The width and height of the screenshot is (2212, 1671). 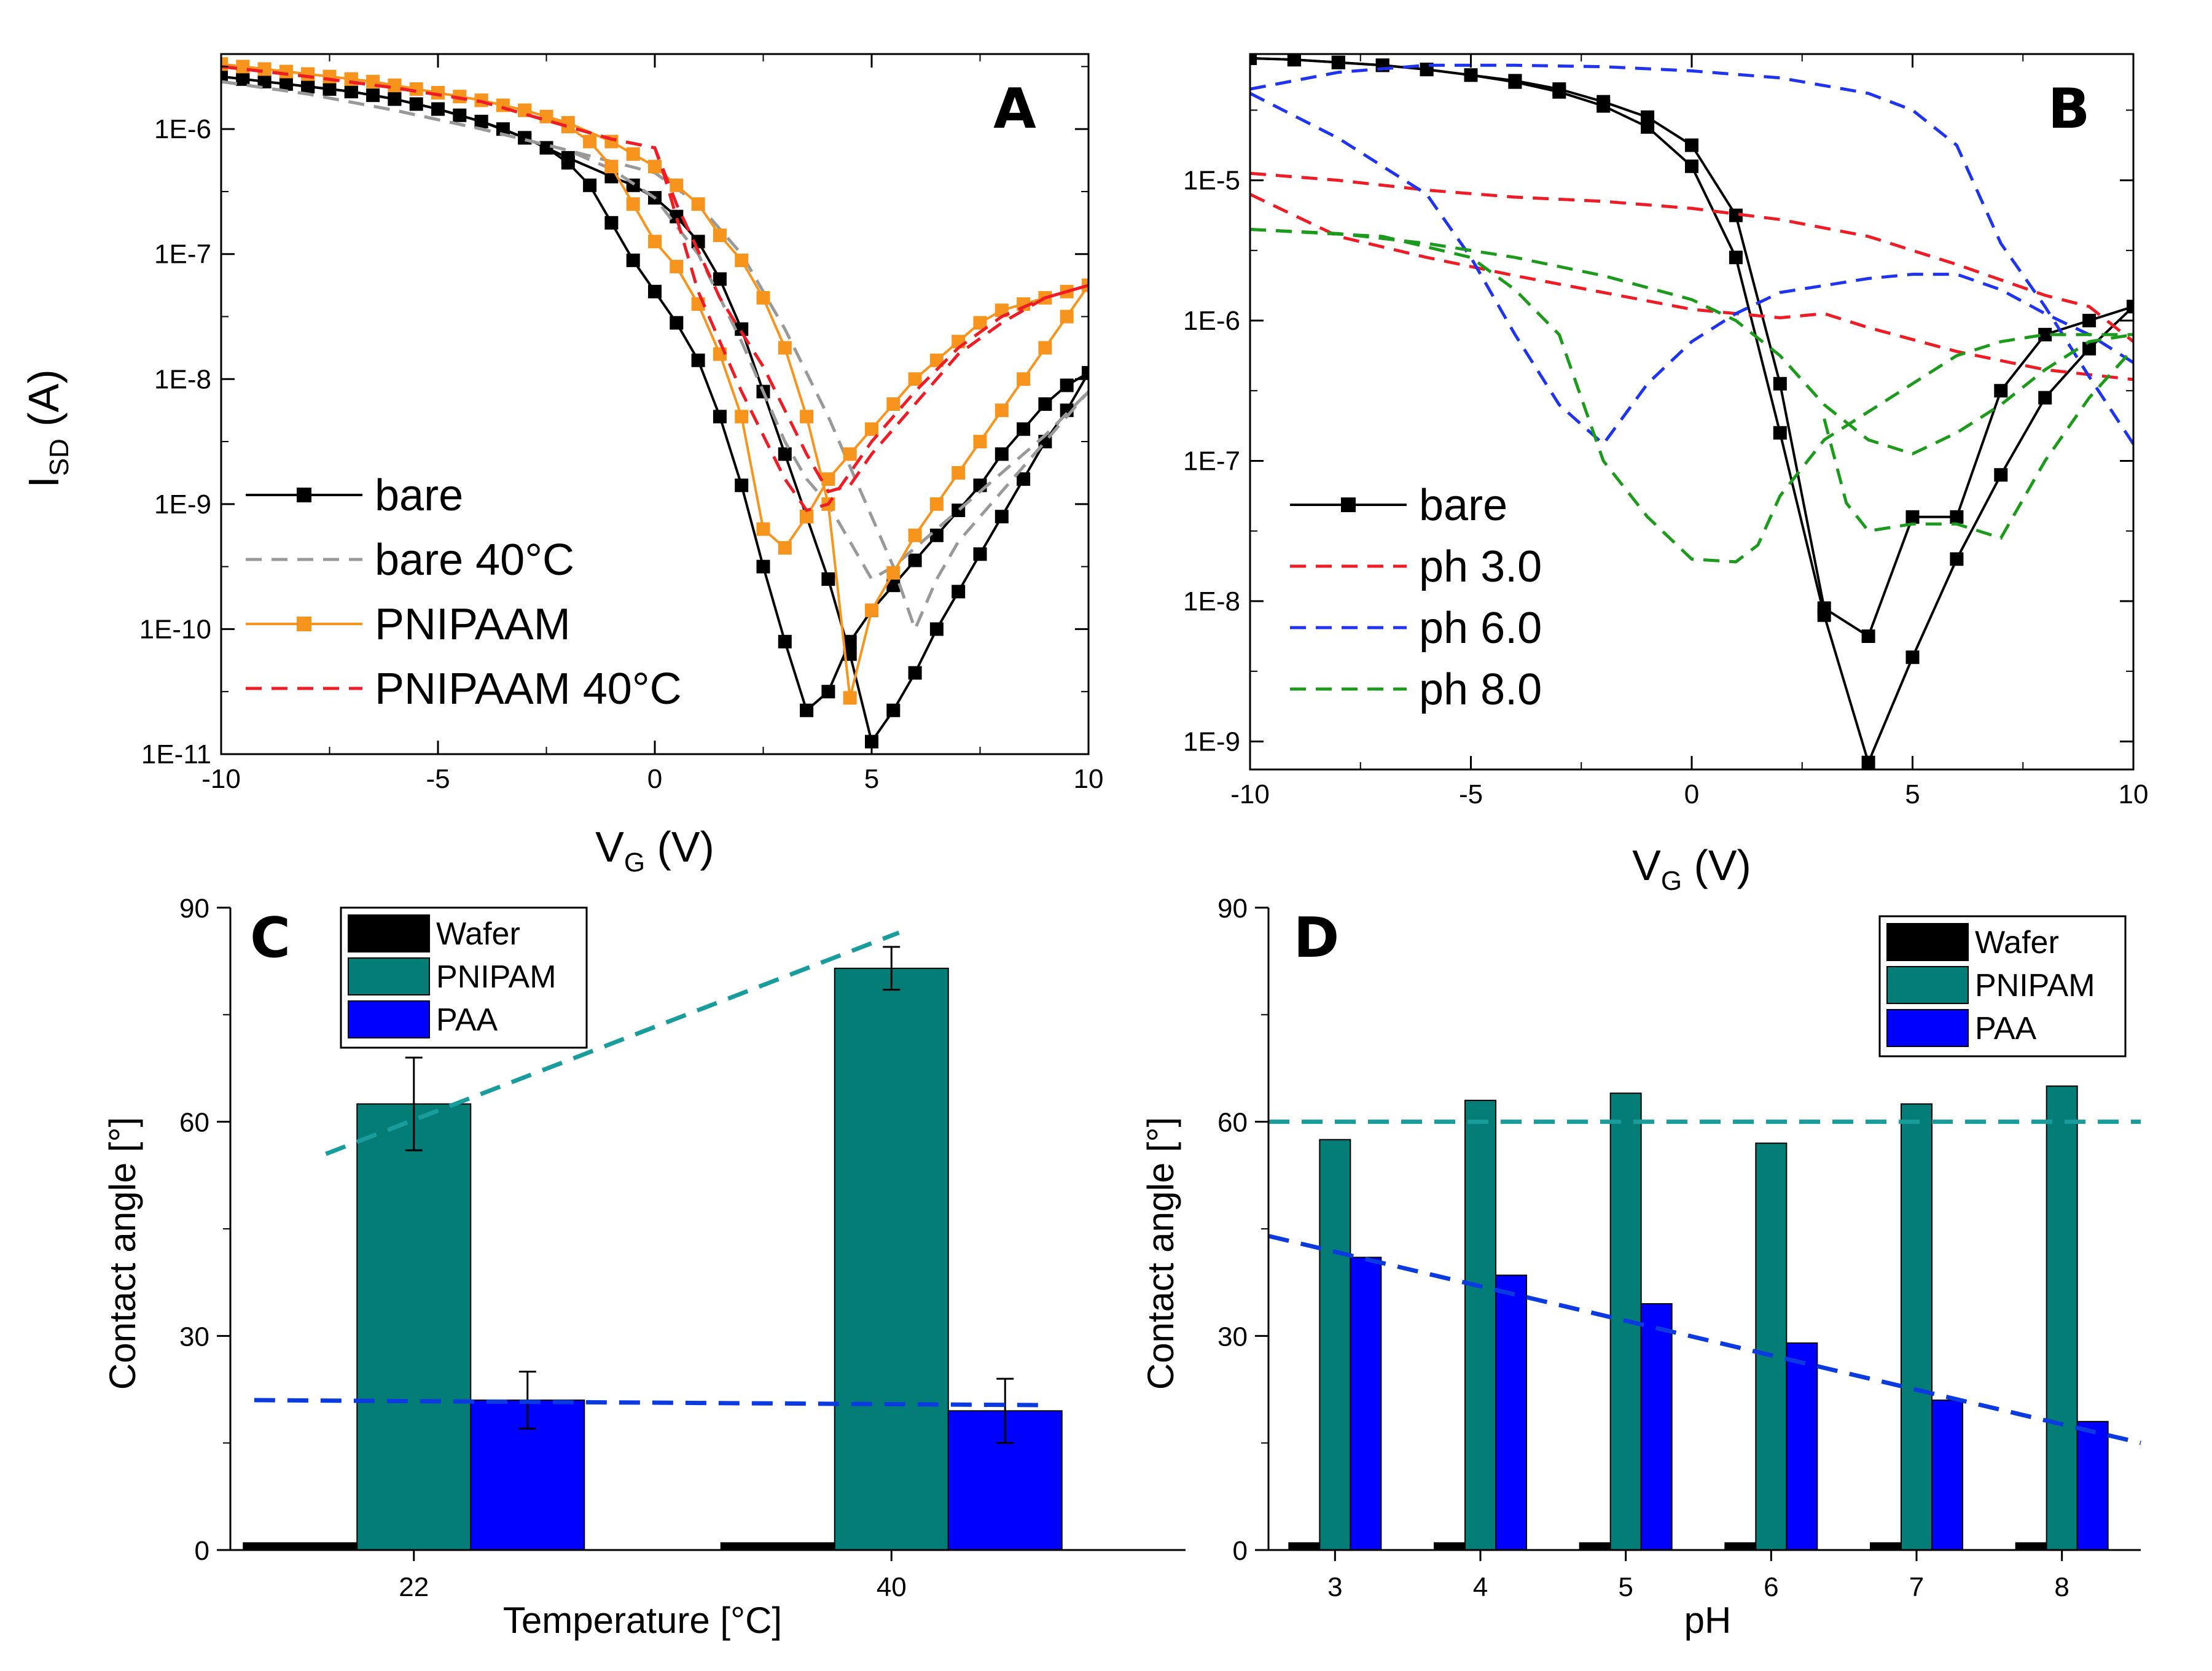 I want to click on legend-label: PNIPAM, so click(x=496, y=977).